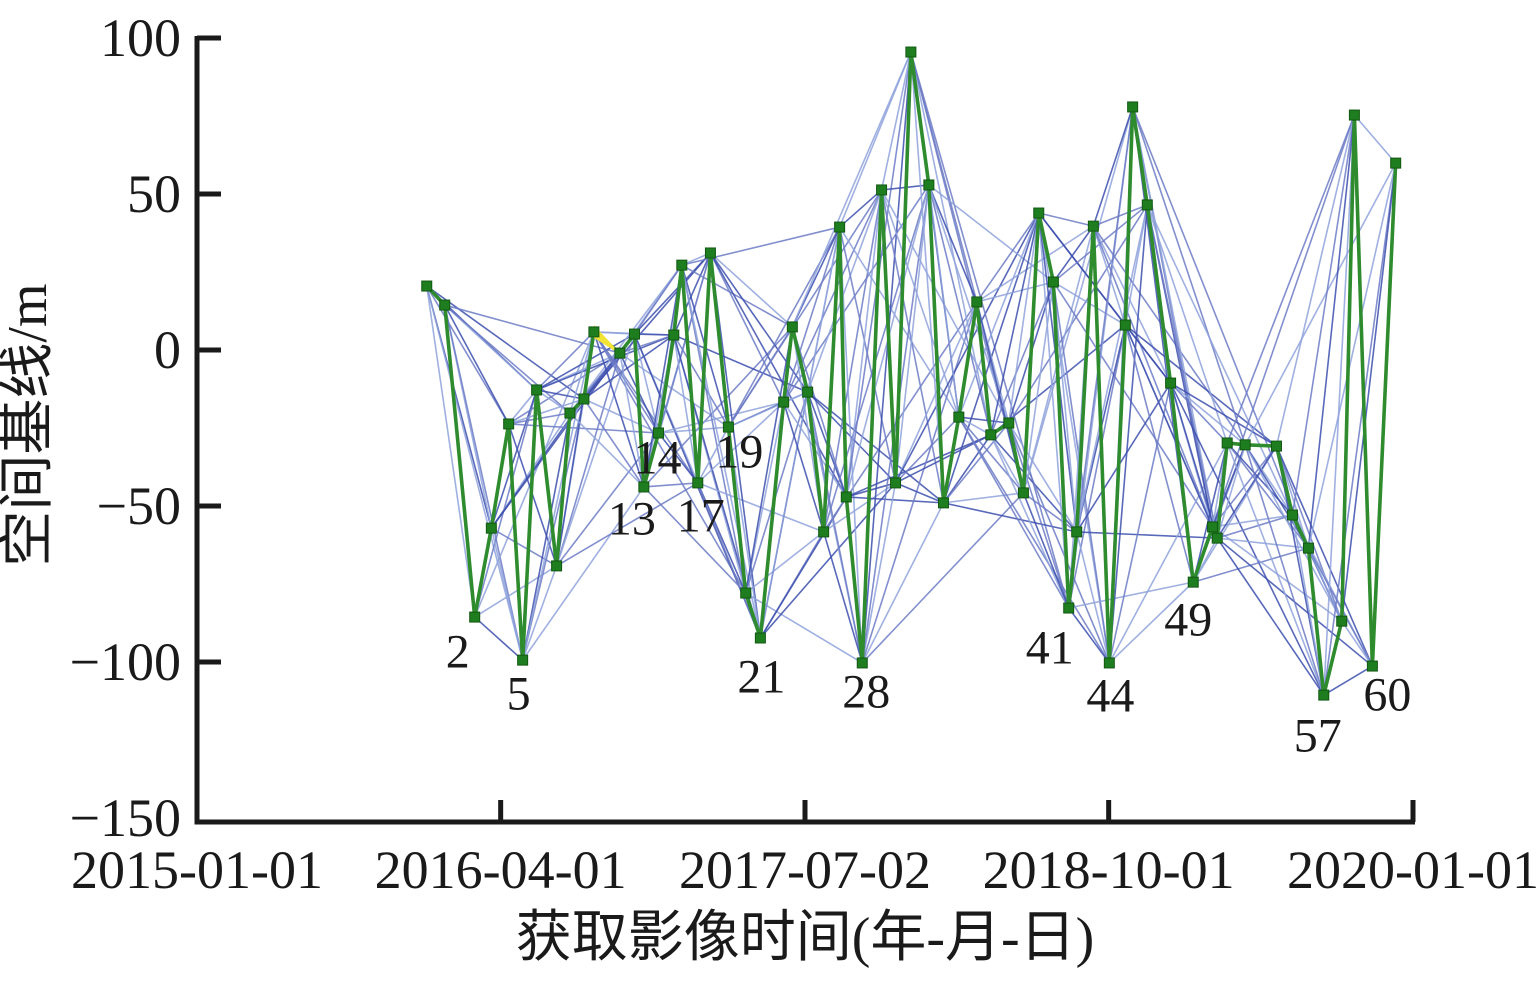 The image size is (1536, 997). What do you see at coordinates (1387, 695) in the screenshot?
I see `node-index-label: 60` at bounding box center [1387, 695].